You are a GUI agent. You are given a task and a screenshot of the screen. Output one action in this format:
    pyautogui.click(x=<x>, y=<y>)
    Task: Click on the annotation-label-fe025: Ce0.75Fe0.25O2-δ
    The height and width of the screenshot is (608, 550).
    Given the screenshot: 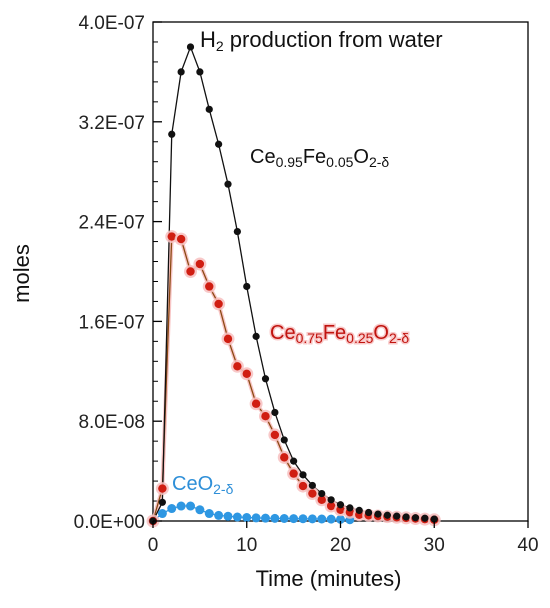 What is the action you would take?
    pyautogui.click(x=339, y=334)
    